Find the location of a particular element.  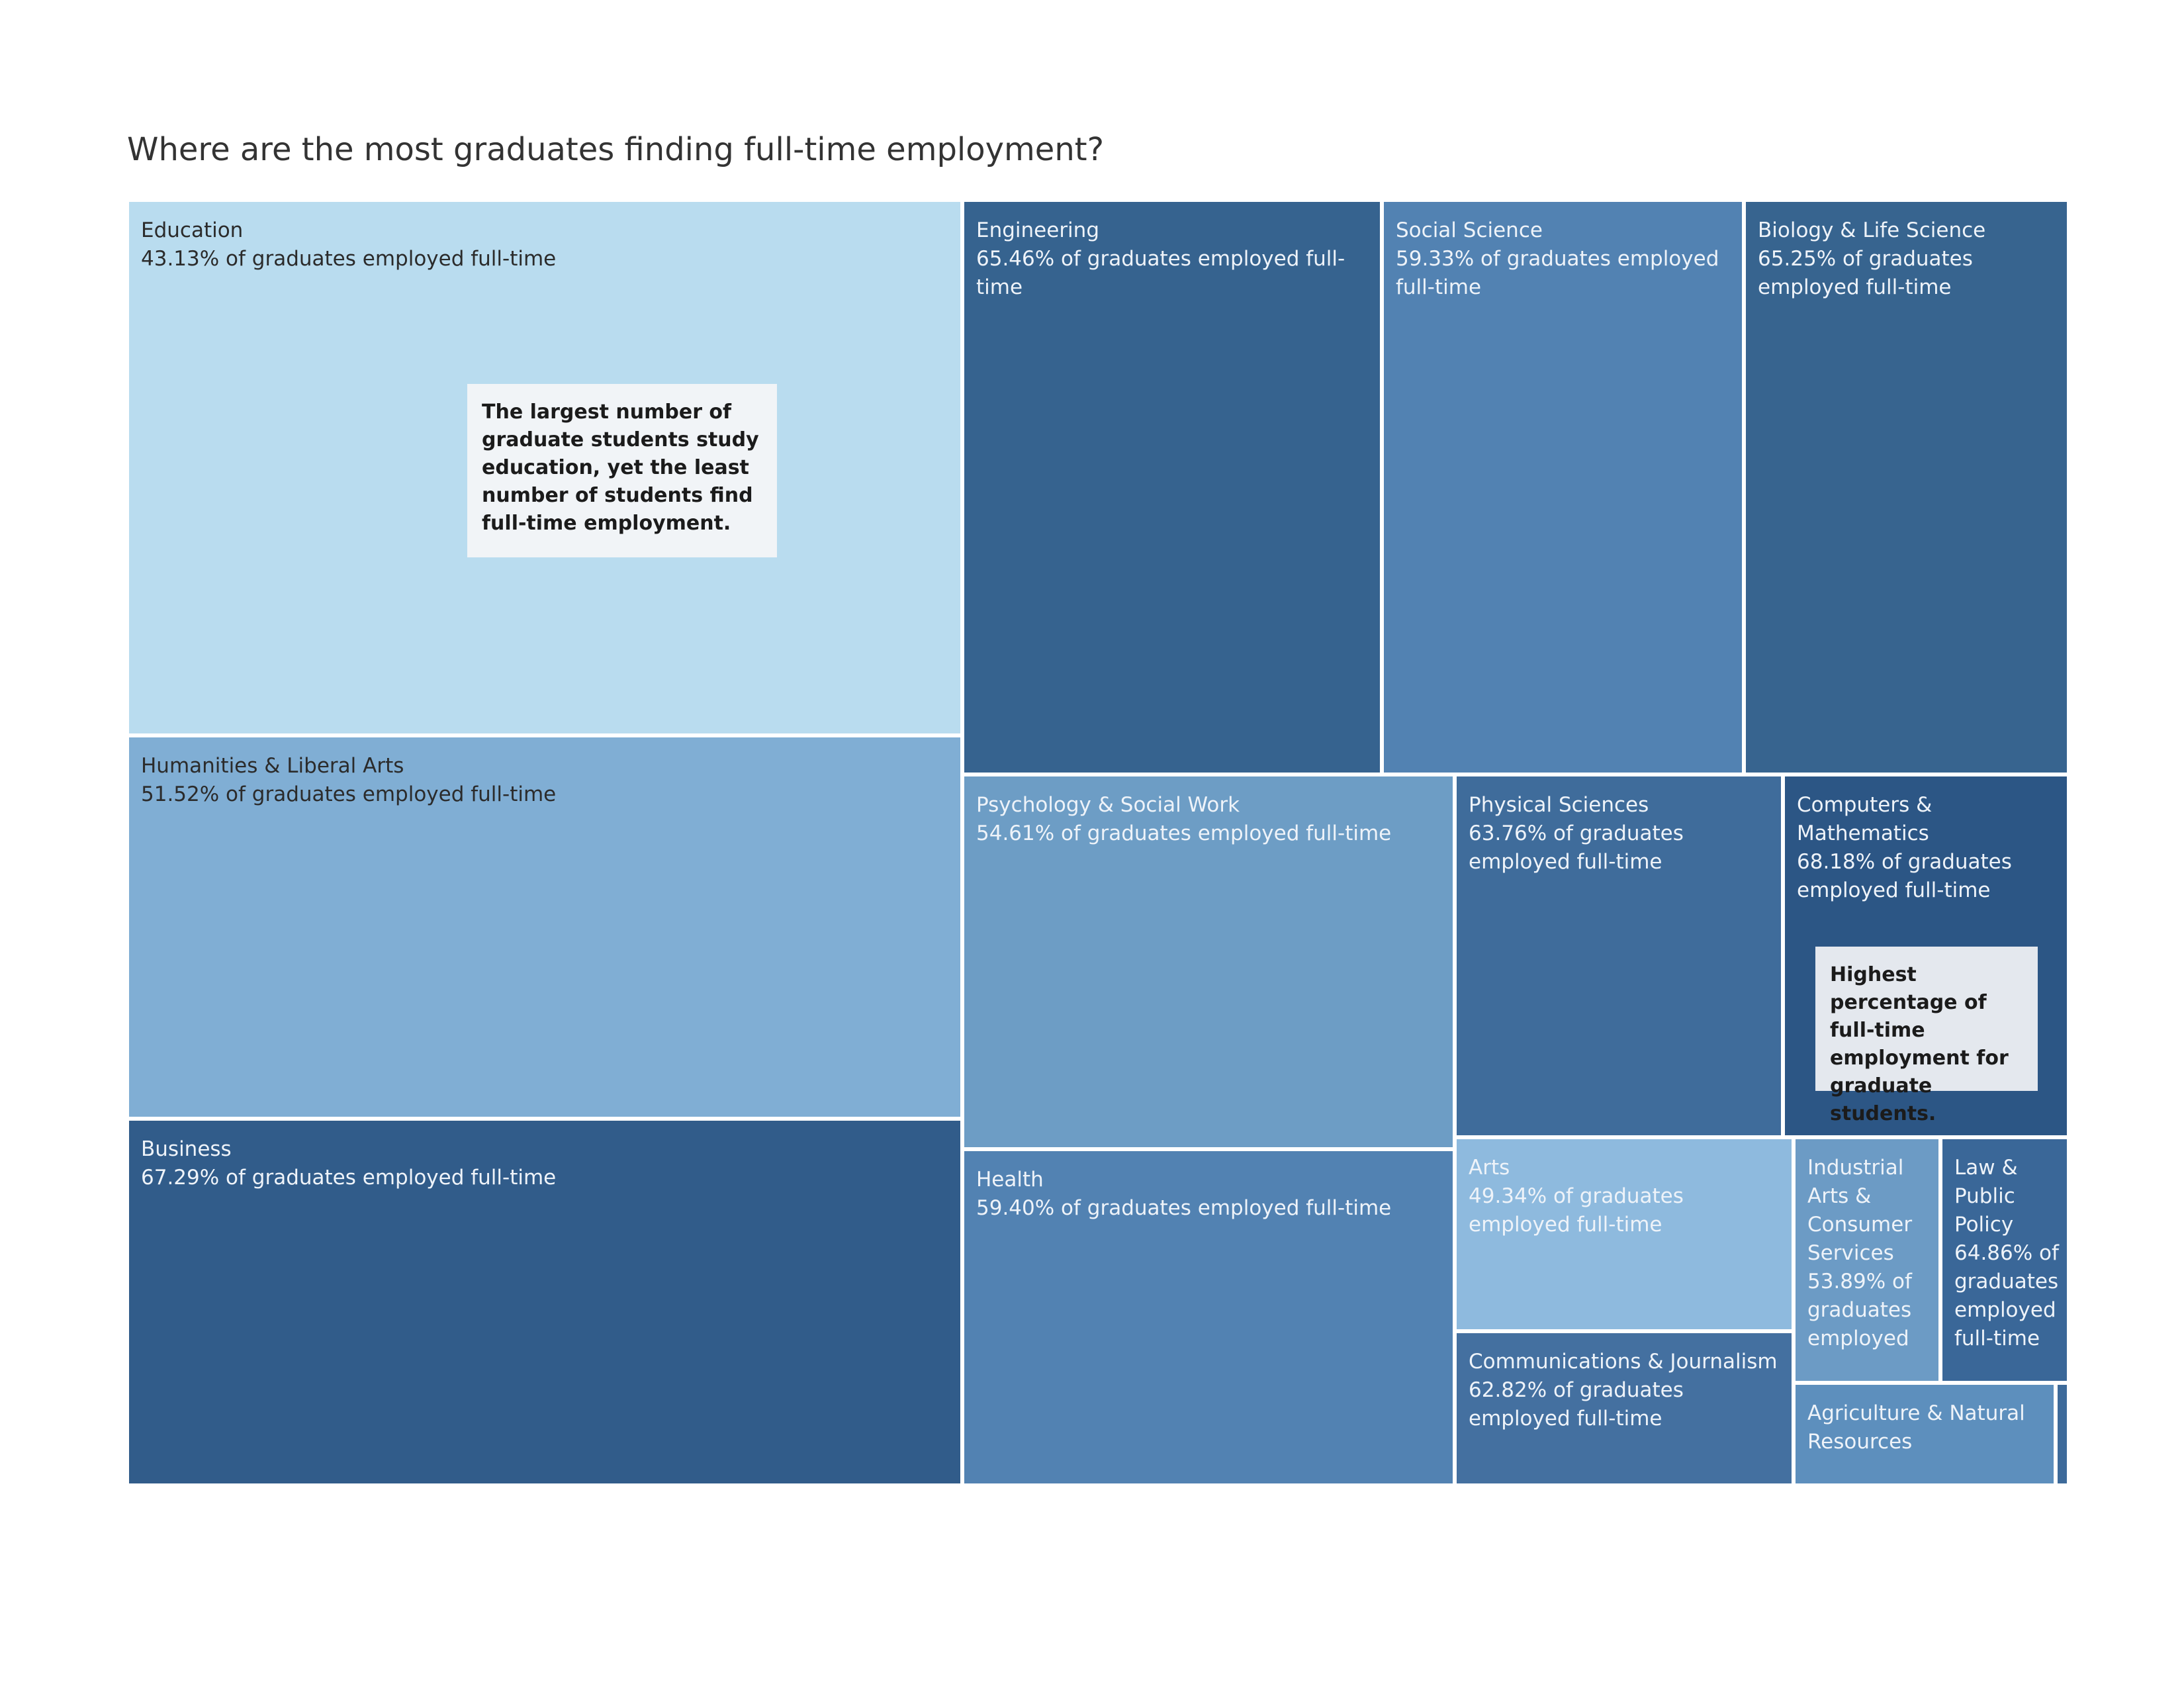

category-name: Computers & Mathematics is located at coordinates (1865, 819).